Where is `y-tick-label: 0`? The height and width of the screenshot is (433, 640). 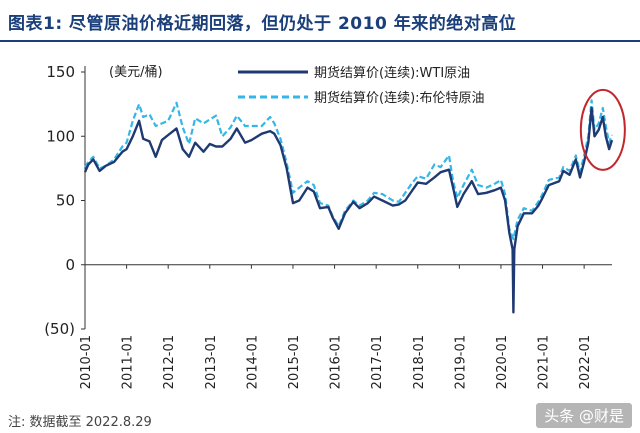
y-tick-label: 0 is located at coordinates (70, 265).